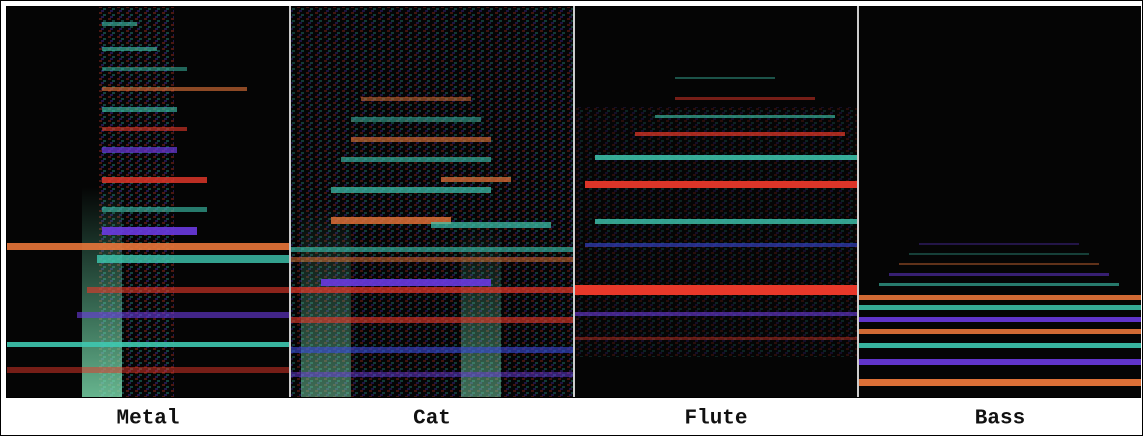 The height and width of the screenshot is (436, 1143). Describe the element at coordinates (147, 419) in the screenshot. I see `panel-label: Metal` at that location.